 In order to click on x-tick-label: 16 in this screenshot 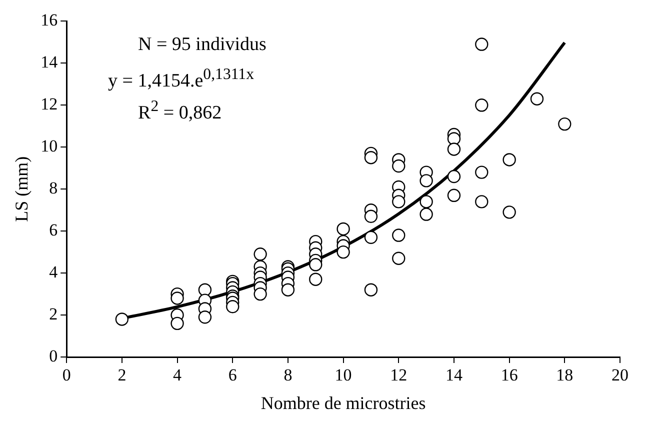, I will do `click(509, 375)`.